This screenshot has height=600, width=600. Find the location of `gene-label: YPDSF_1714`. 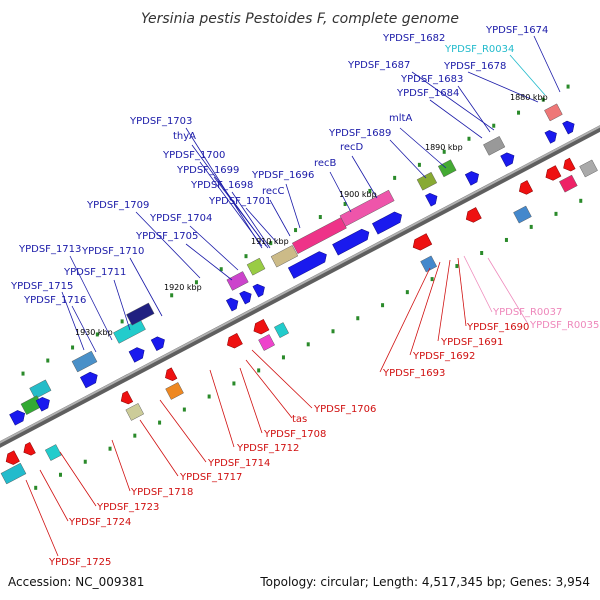

gene-label: YPDSF_1714 is located at coordinates (238, 463).